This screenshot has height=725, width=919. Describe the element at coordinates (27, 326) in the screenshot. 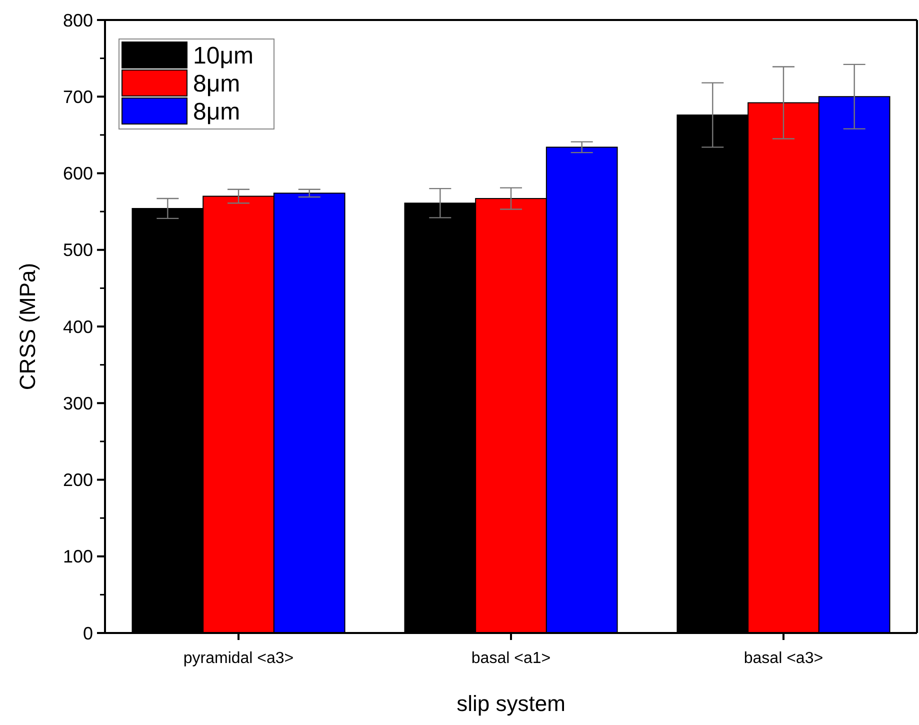

I see `y-axis-title: CRSS (MPa)` at that location.